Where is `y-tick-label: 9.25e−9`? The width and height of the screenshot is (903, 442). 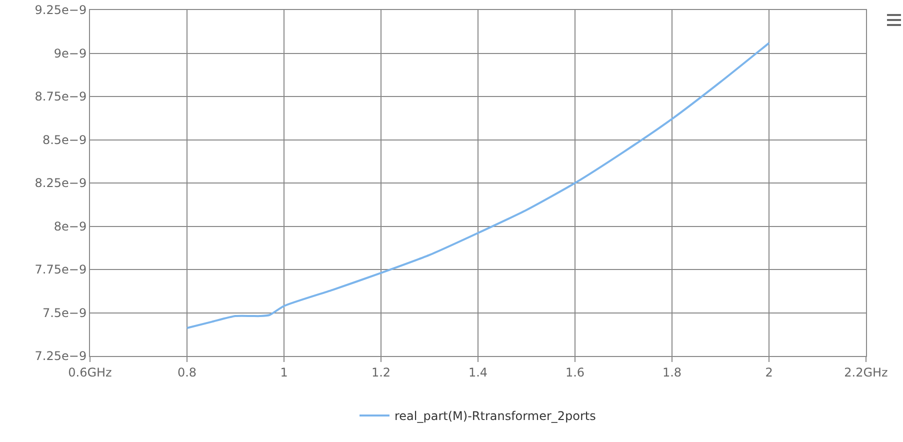 y-tick-label: 9.25e−9 is located at coordinates (60, 10).